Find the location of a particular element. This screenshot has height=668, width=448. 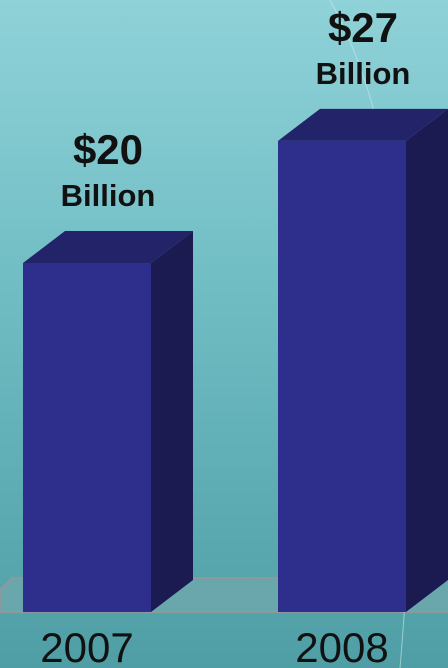

bar is located at coordinates (87, 437).